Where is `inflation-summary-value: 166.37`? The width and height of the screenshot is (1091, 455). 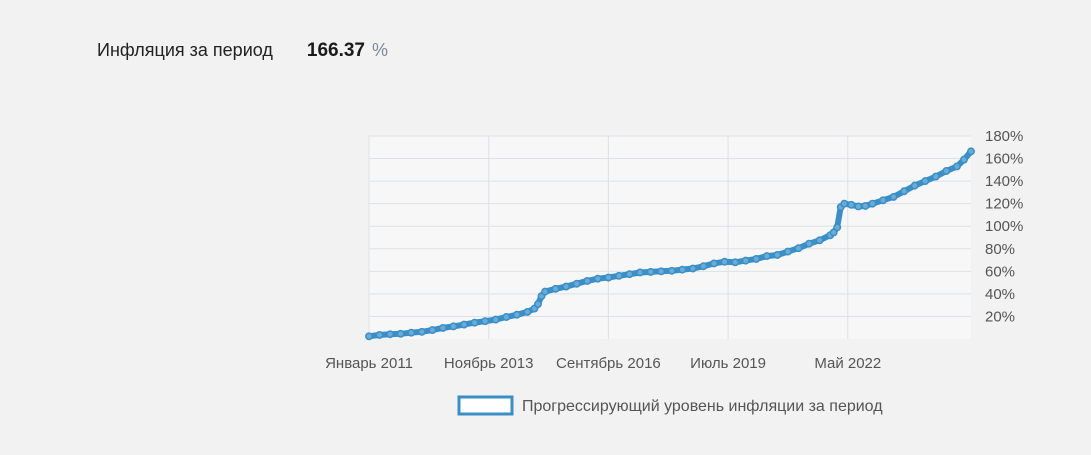 inflation-summary-value: 166.37 is located at coordinates (335, 50).